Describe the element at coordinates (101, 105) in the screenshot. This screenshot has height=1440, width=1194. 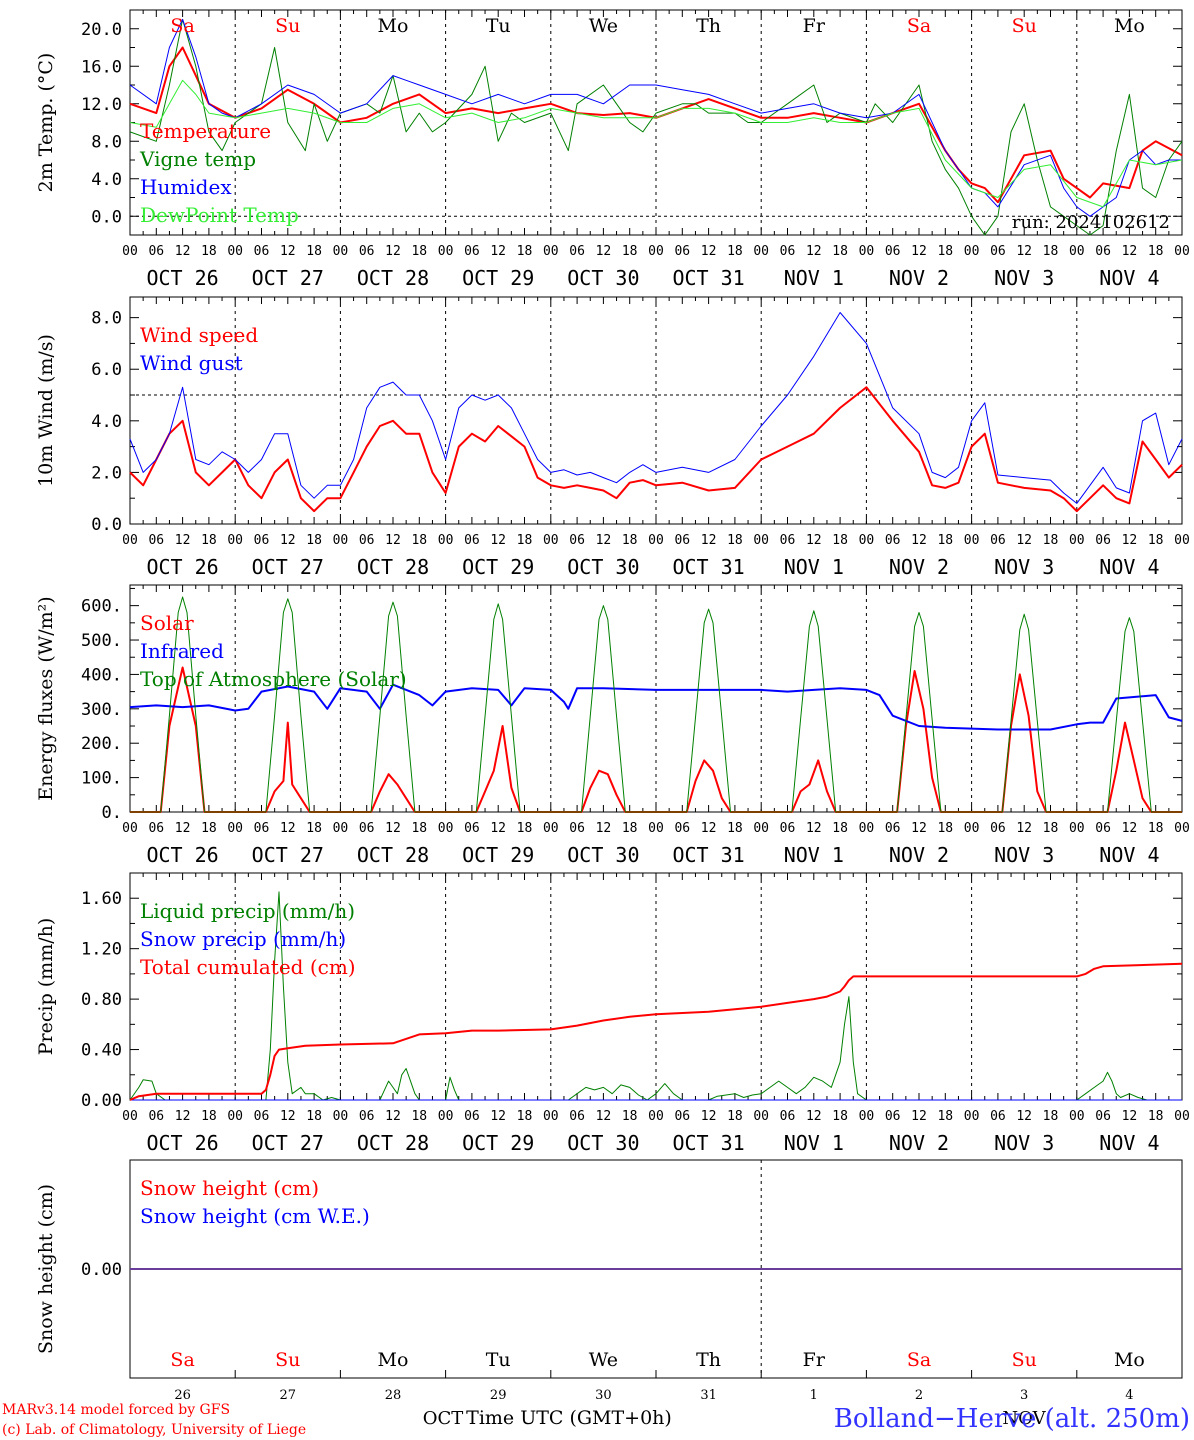
I see `y-tick-label: 12.0` at that location.